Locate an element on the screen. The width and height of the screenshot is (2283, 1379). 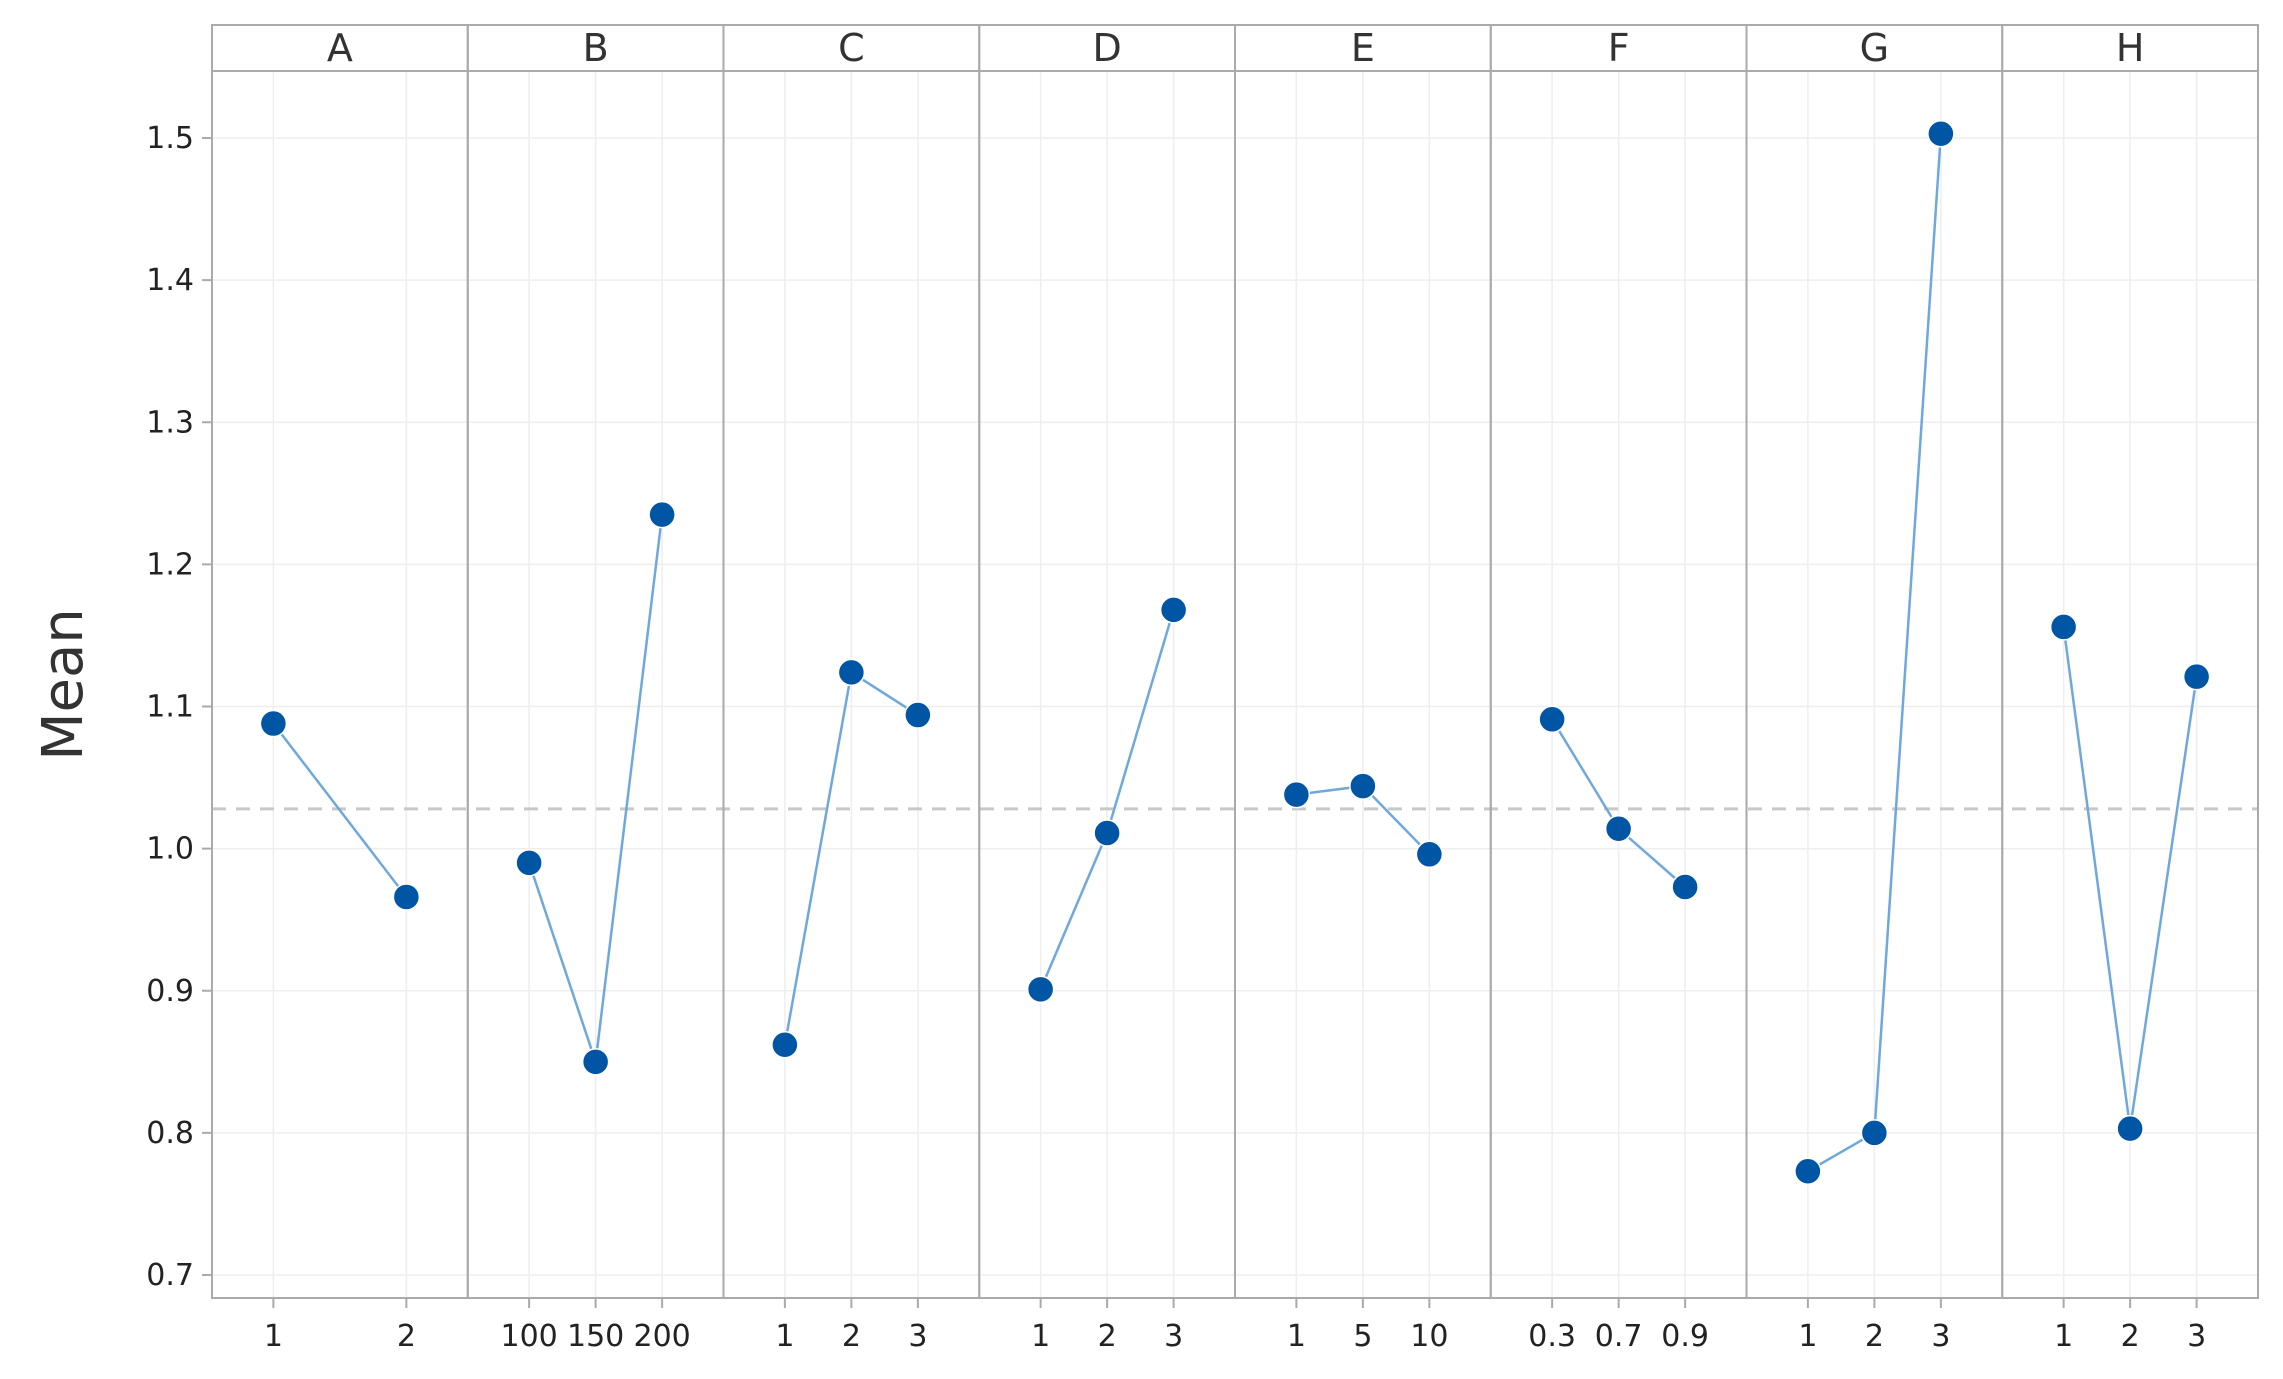
x-tick-label: 5 is located at coordinates (1362, 1336).